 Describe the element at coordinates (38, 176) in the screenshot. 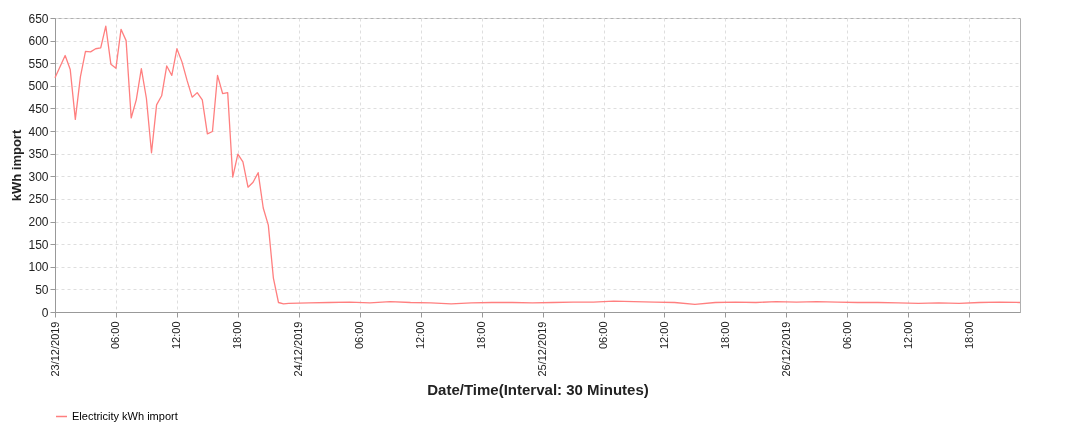

I see `y-tick-label: 300` at that location.